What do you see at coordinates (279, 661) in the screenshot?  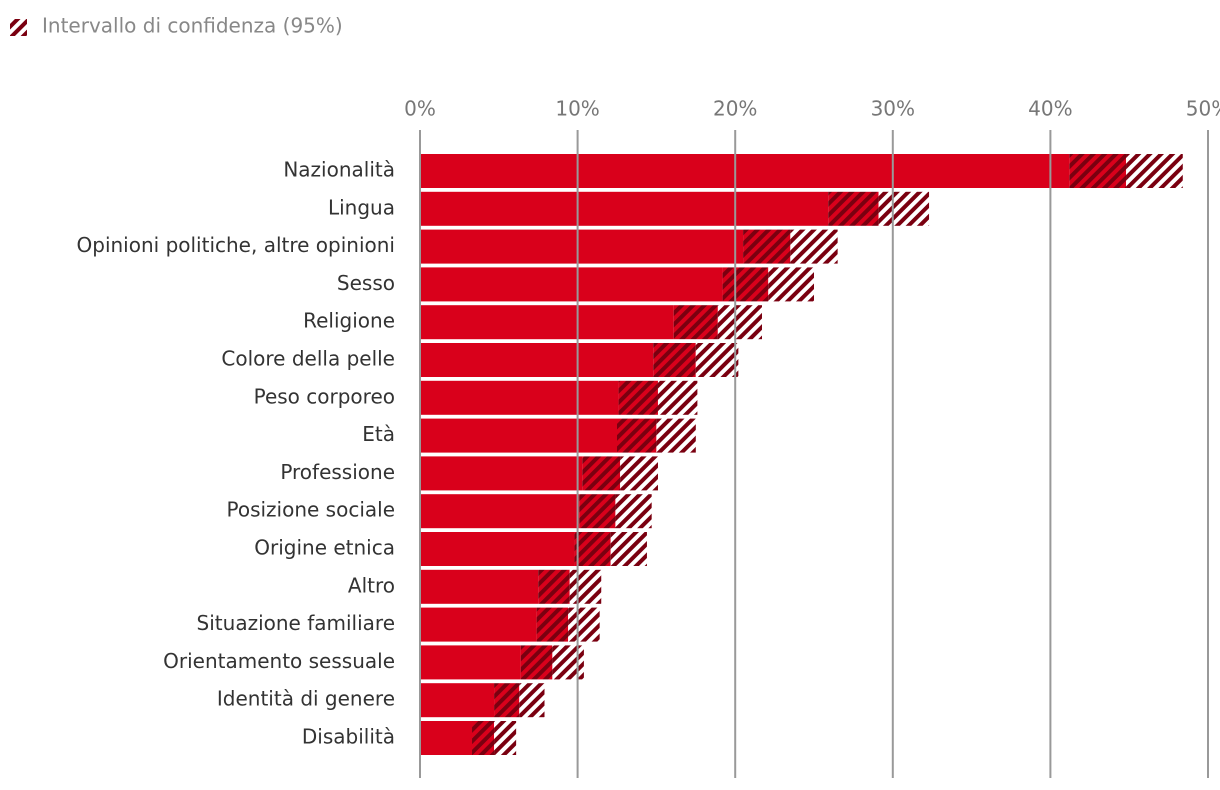 I see `category-label: Orientamento sessuale` at bounding box center [279, 661].